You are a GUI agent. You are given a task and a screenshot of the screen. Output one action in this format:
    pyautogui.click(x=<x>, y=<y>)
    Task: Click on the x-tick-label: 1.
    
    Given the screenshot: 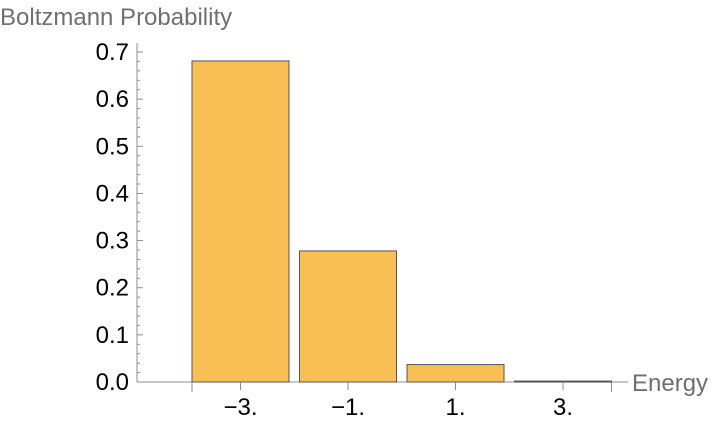 What is the action you would take?
    pyautogui.click(x=455, y=407)
    